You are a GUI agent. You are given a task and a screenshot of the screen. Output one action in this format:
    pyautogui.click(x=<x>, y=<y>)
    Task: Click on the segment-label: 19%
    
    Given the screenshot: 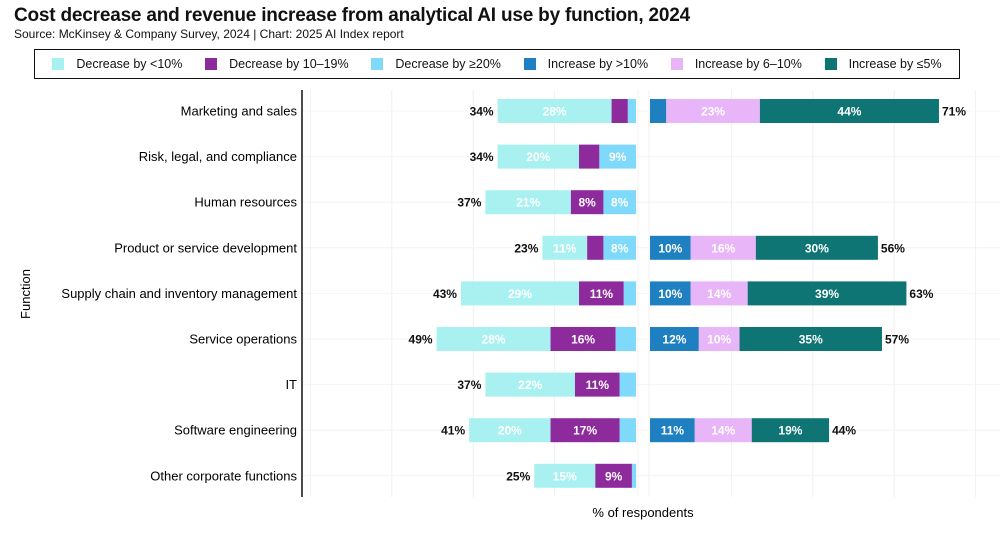 What is the action you would take?
    pyautogui.click(x=790, y=431)
    